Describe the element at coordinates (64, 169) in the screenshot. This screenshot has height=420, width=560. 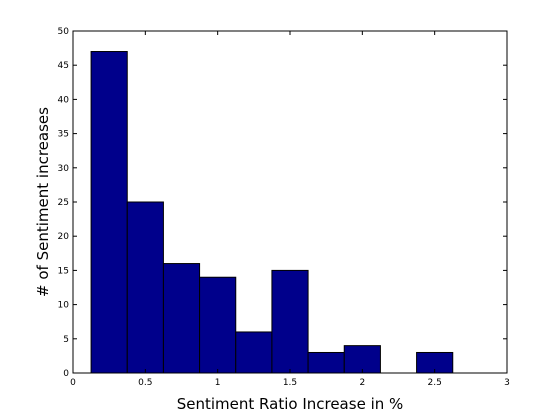
I see `y-tick-label-6: 30` at that location.